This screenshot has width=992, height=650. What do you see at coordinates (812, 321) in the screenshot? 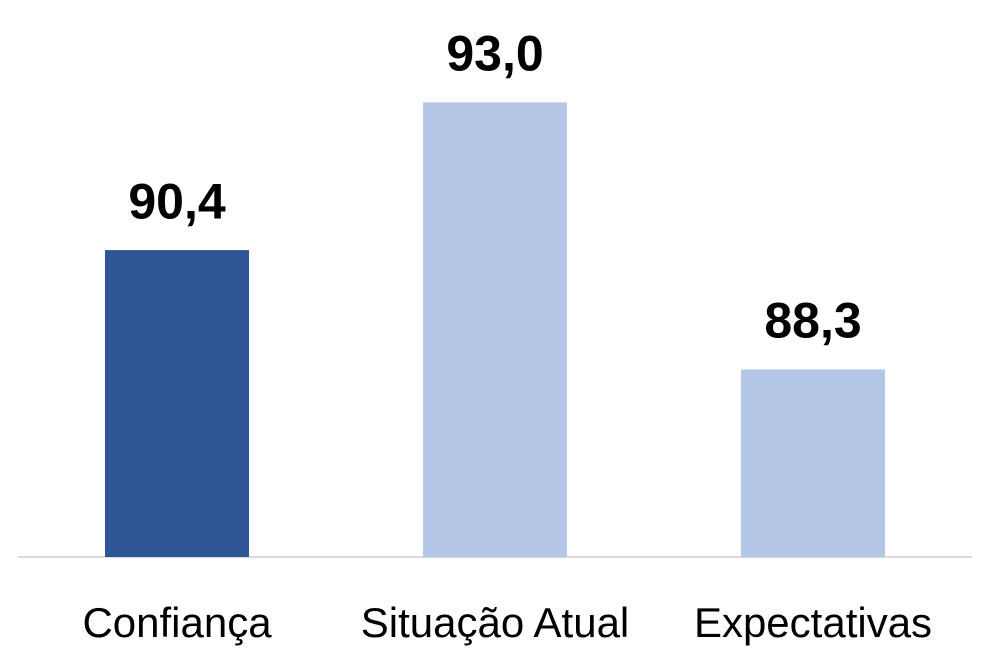
I see `value-label: 88,3` at bounding box center [812, 321].